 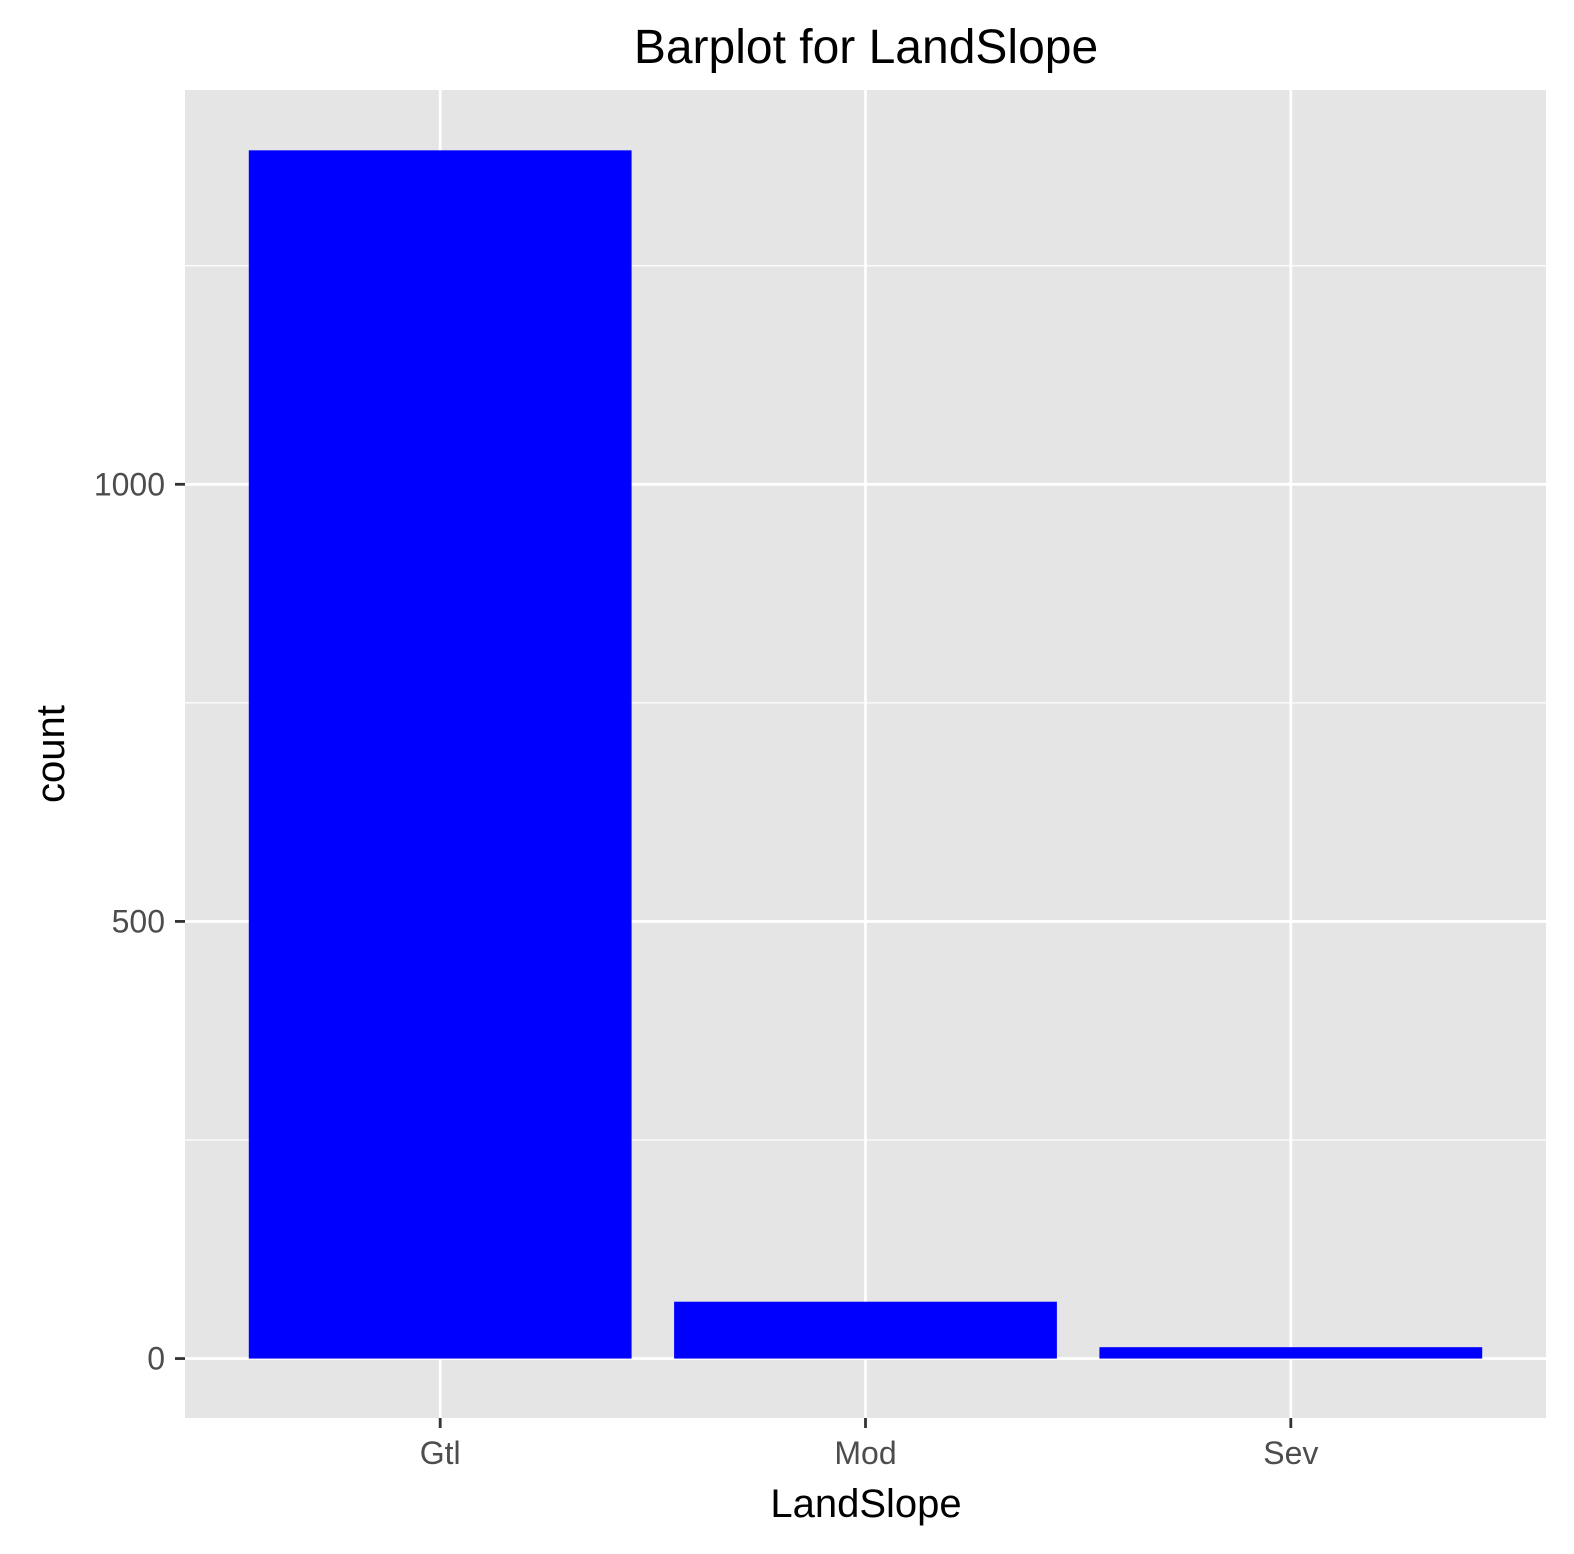 What do you see at coordinates (865, 1504) in the screenshot?
I see `x-axis-title: LandSlope` at bounding box center [865, 1504].